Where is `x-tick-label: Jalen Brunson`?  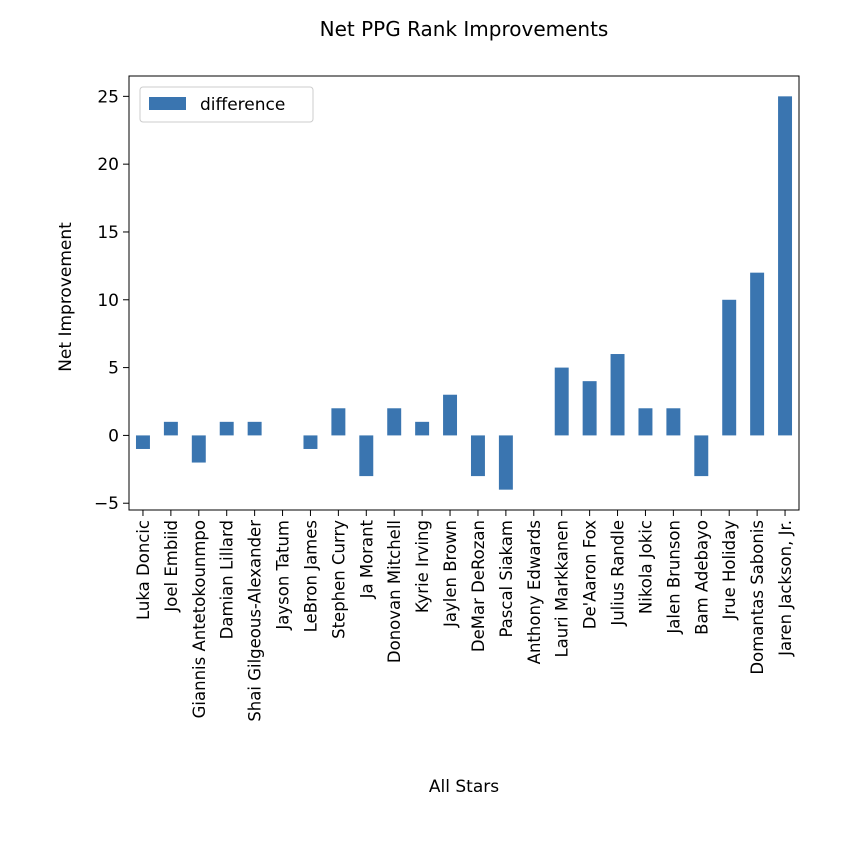 x-tick-label: Jalen Brunson is located at coordinates (673, 577).